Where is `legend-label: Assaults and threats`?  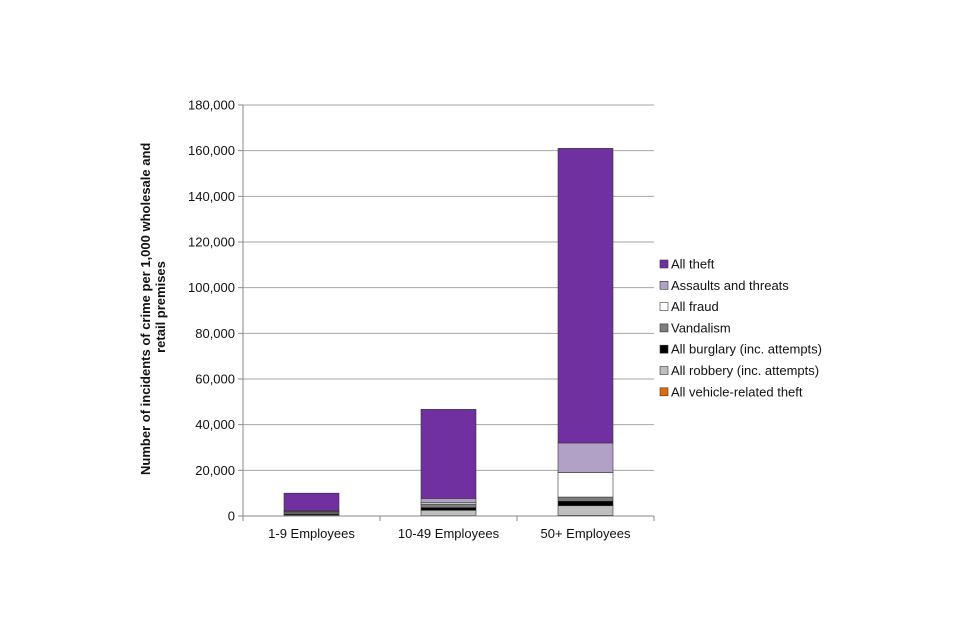
legend-label: Assaults and threats is located at coordinates (730, 285).